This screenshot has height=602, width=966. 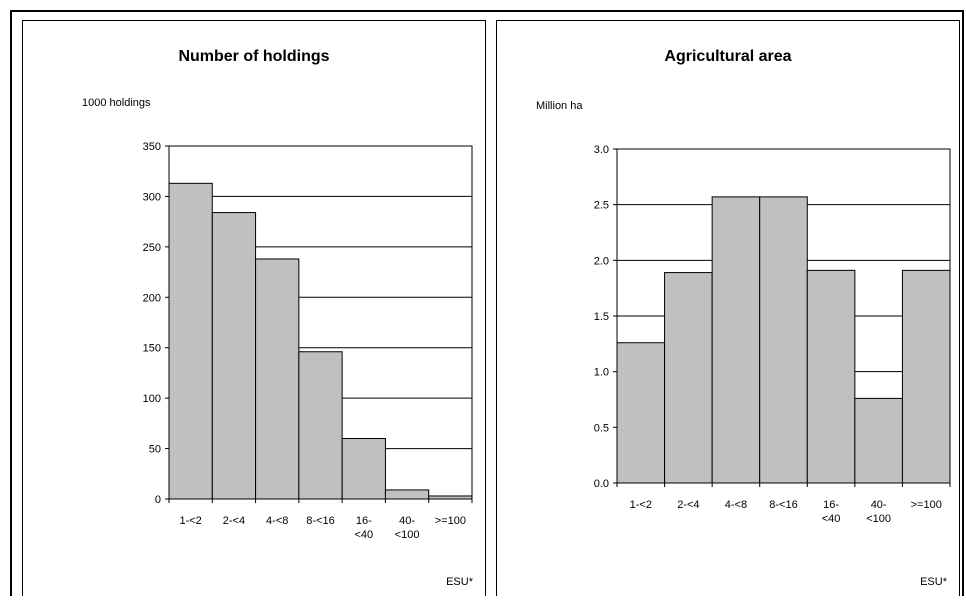 I want to click on y-tick-label: 0.0, so click(x=601, y=484).